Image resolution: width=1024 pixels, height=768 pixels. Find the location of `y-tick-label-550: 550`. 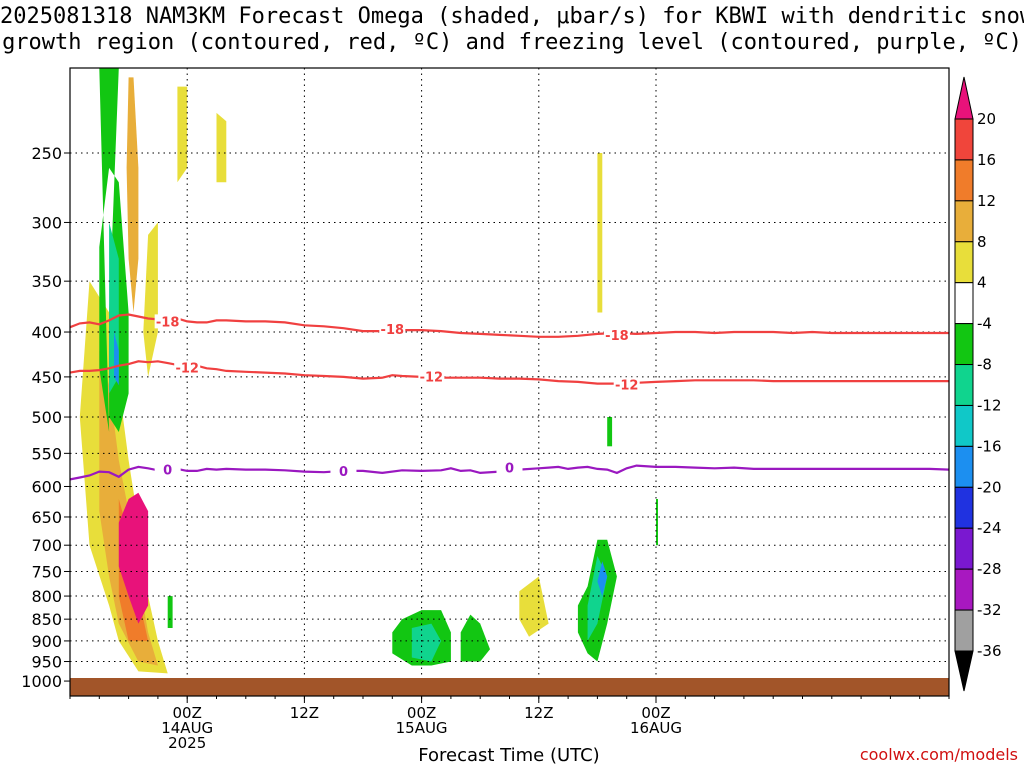

y-tick-label-550: 550 is located at coordinates (46, 453).